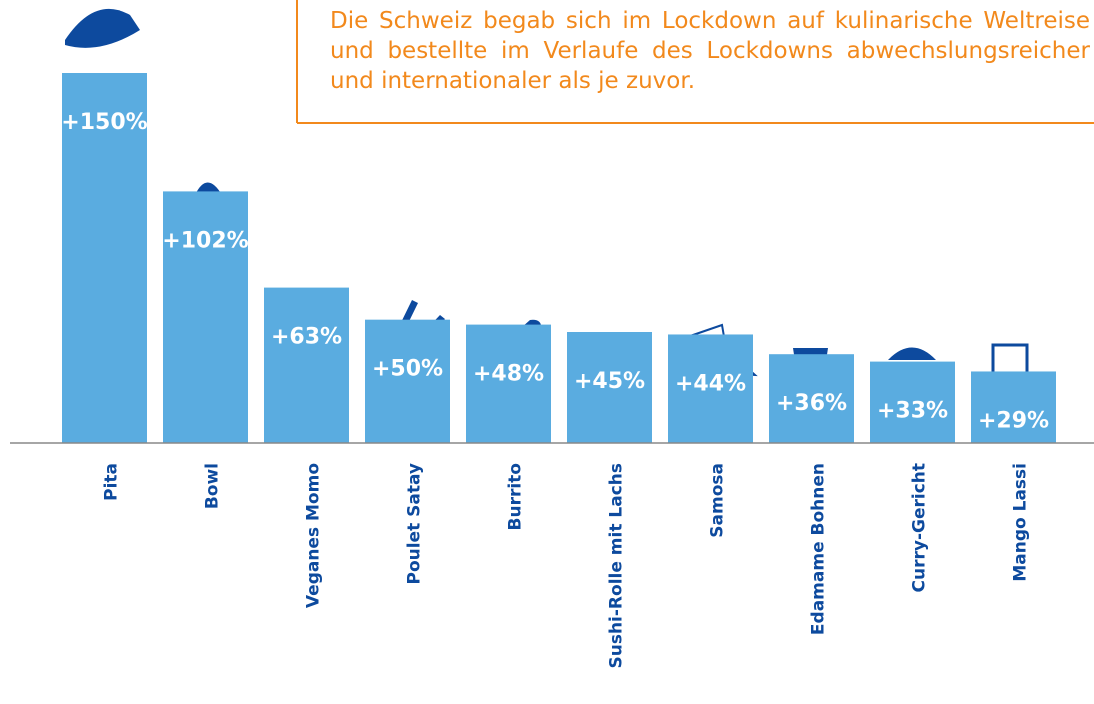 The width and height of the screenshot is (1094, 704). I want to click on value-label: +150%, so click(104, 122).